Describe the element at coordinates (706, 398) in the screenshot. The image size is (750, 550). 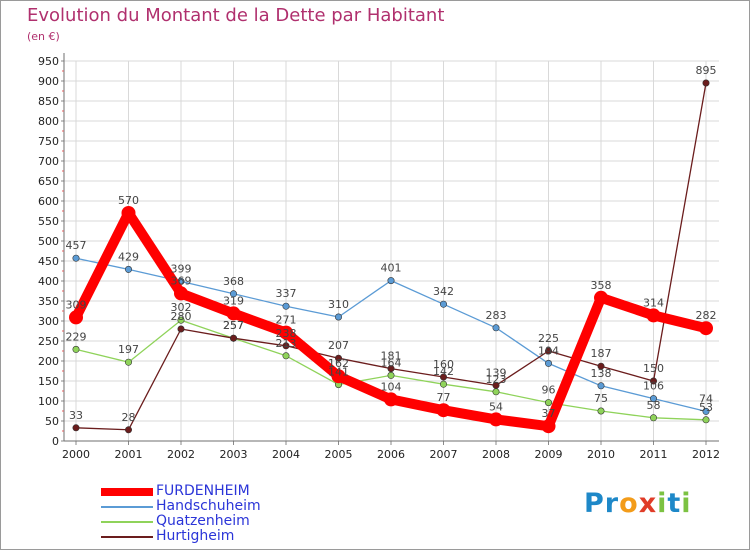
I see `data-label-handschuheim: 74` at that location.